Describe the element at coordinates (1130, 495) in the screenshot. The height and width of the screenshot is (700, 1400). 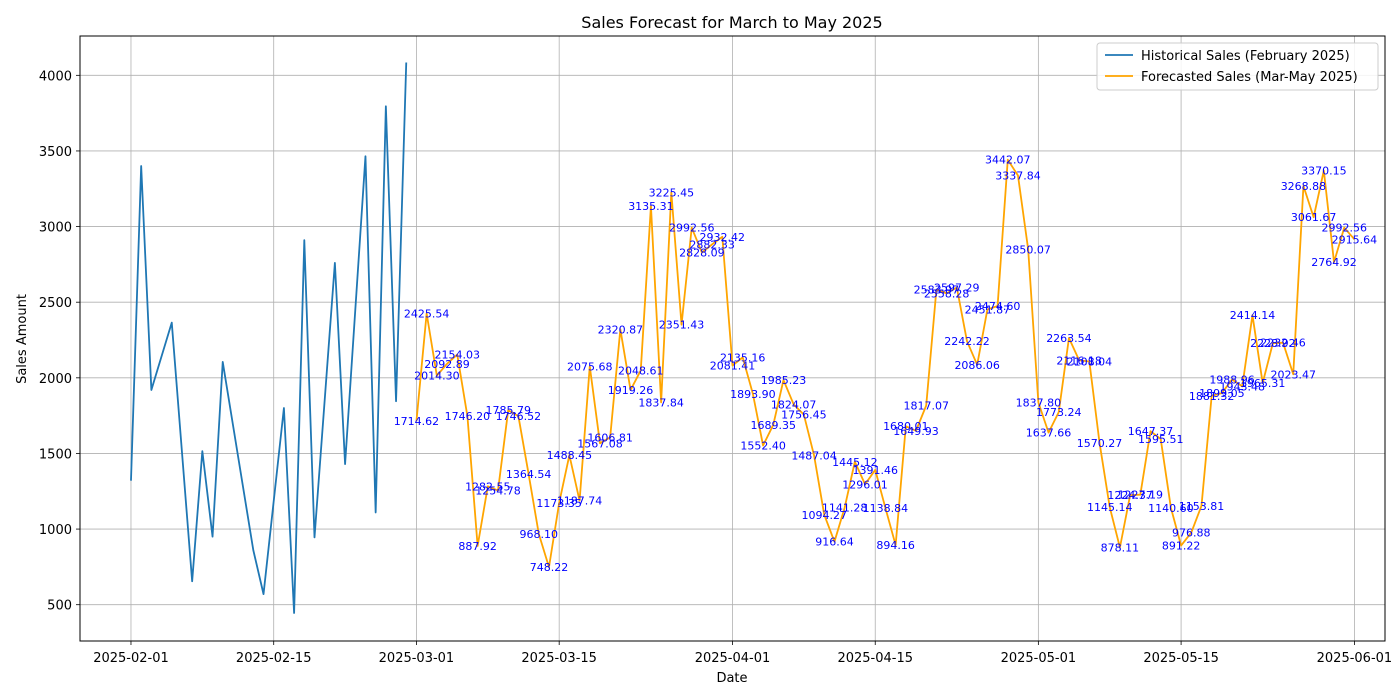
I see `data-label: 1224.37` at that location.